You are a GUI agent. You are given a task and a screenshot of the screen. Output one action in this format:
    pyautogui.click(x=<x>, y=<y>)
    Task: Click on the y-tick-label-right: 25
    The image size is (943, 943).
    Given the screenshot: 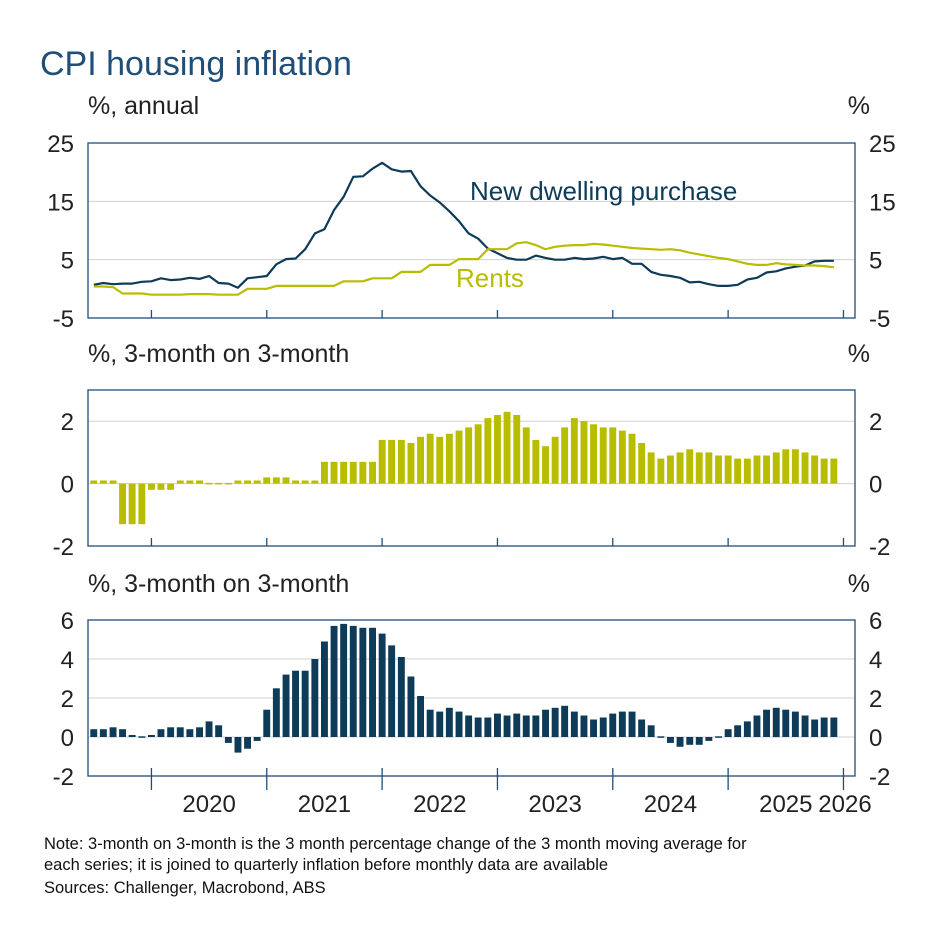 What is the action you would take?
    pyautogui.click(x=882, y=144)
    